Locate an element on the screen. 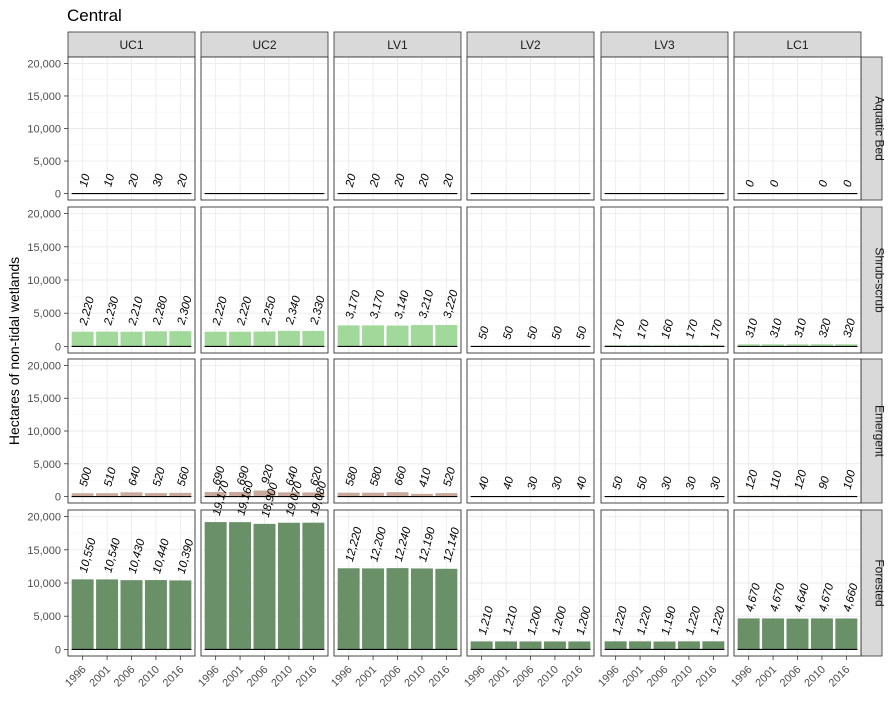 The width and height of the screenshot is (891, 713). bar-emergent-uc2-1996 is located at coordinates (215, 494).